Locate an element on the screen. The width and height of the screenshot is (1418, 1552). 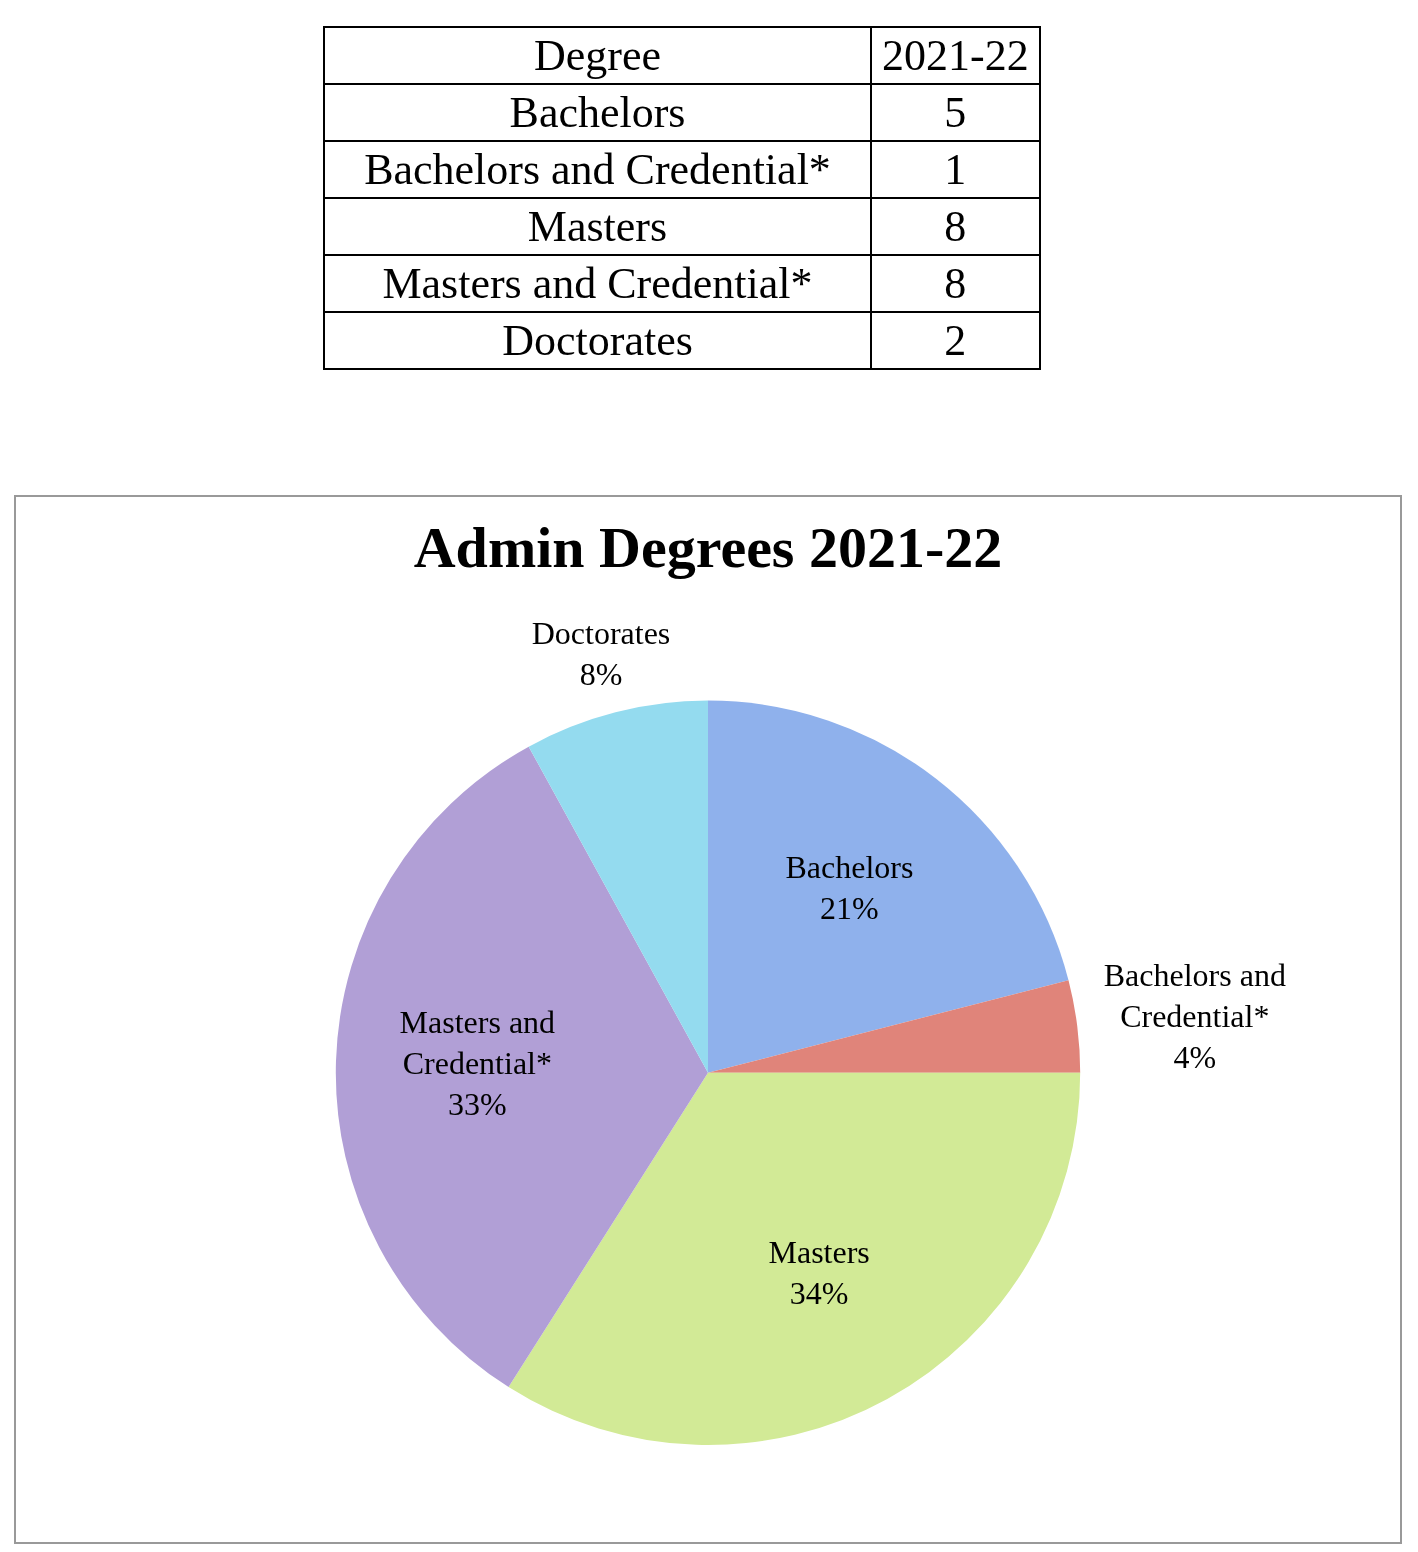
data-label: 2 is located at coordinates (955, 340).